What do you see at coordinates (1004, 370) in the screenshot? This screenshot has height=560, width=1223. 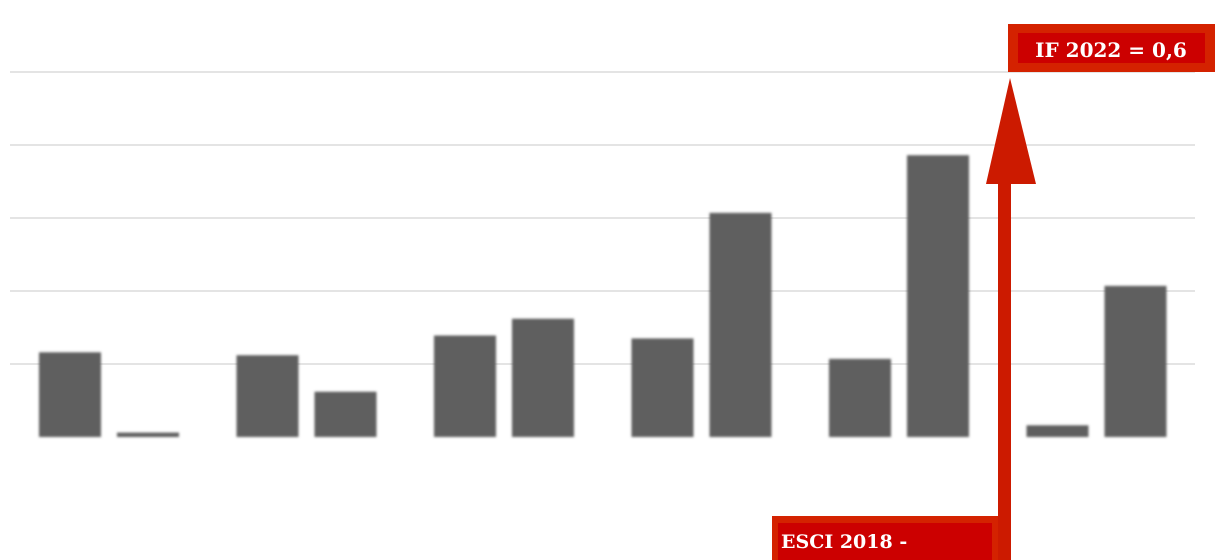 I see `arrow-shaft` at bounding box center [1004, 370].